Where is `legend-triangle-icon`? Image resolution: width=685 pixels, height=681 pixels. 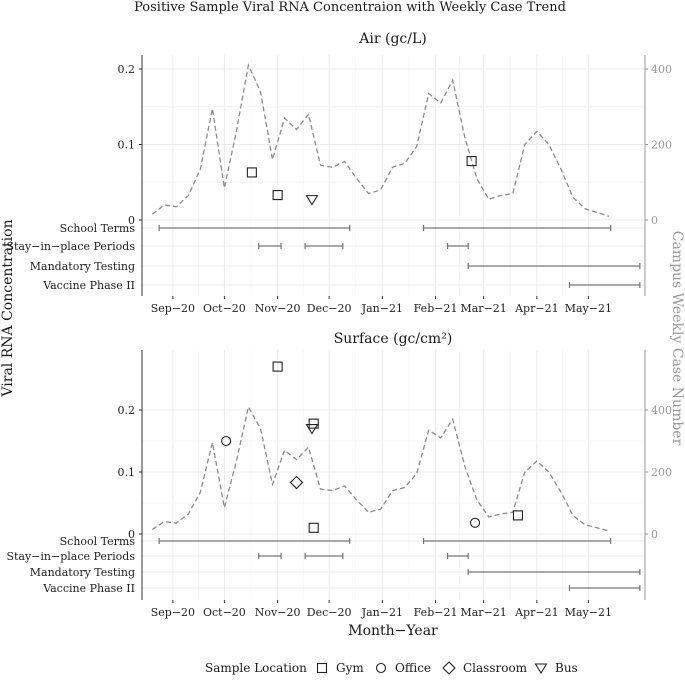
legend-triangle-icon is located at coordinates (541, 669).